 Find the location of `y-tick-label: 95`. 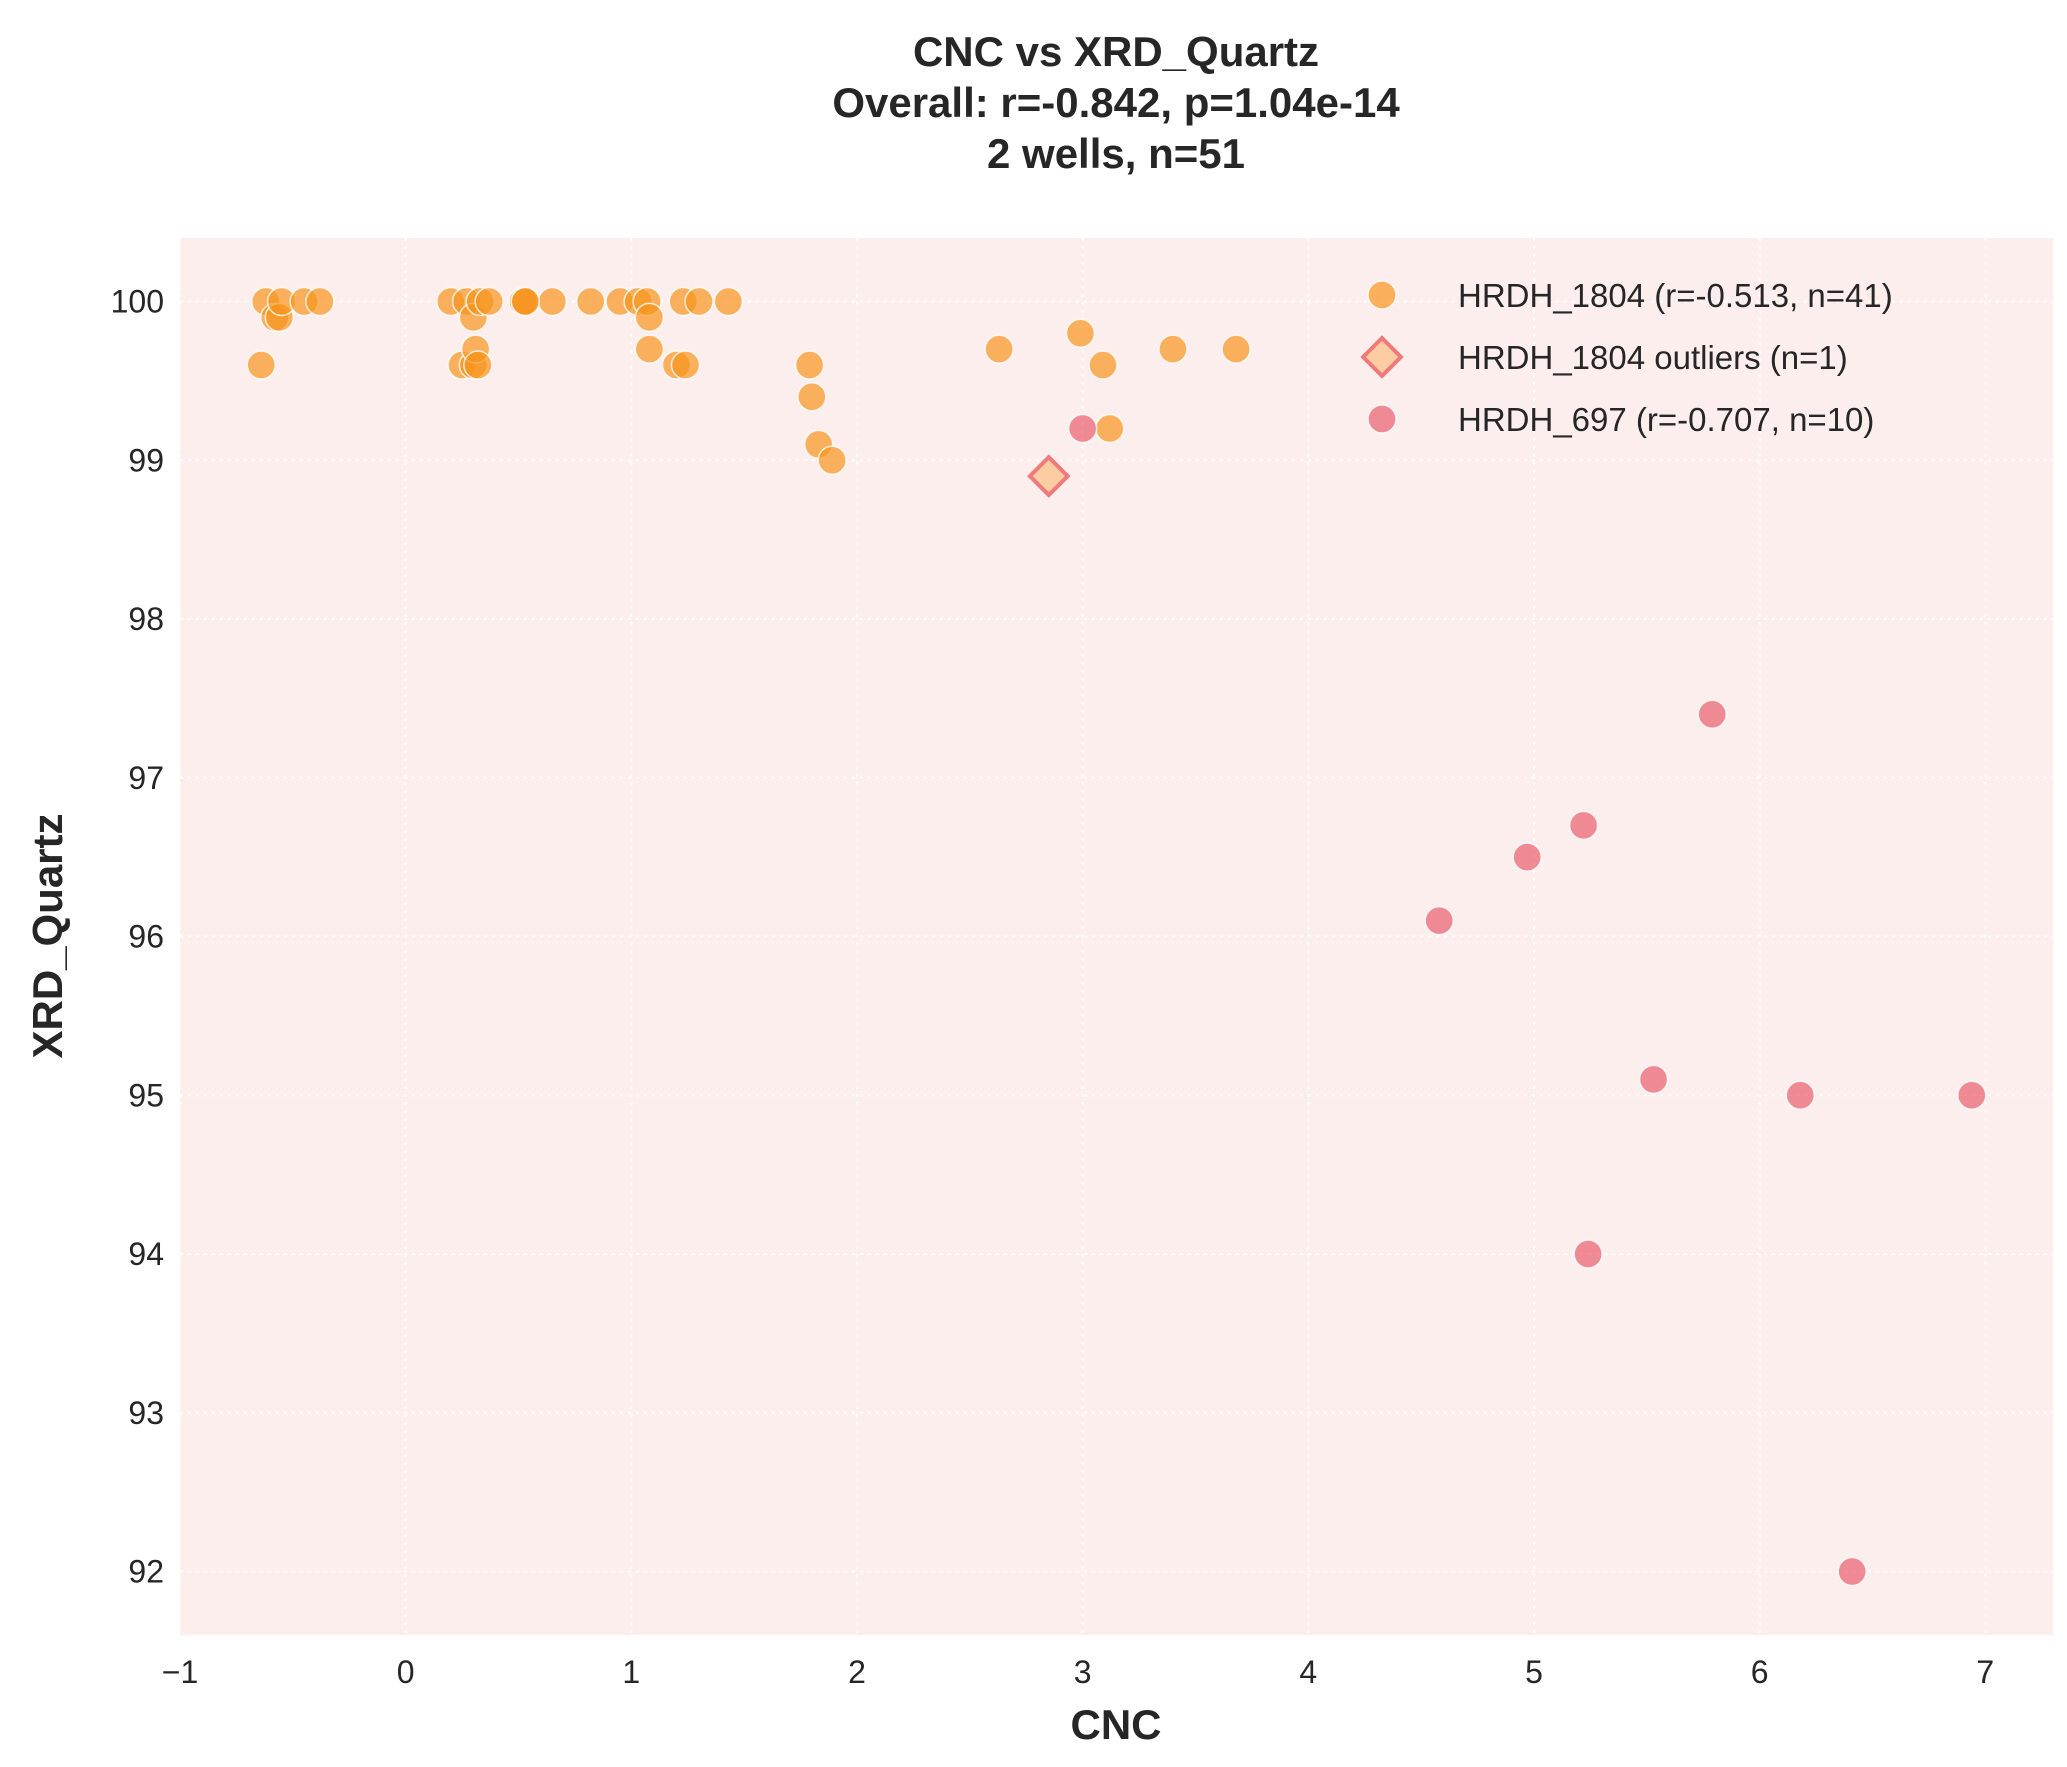

y-tick-label: 95 is located at coordinates (146, 1095).